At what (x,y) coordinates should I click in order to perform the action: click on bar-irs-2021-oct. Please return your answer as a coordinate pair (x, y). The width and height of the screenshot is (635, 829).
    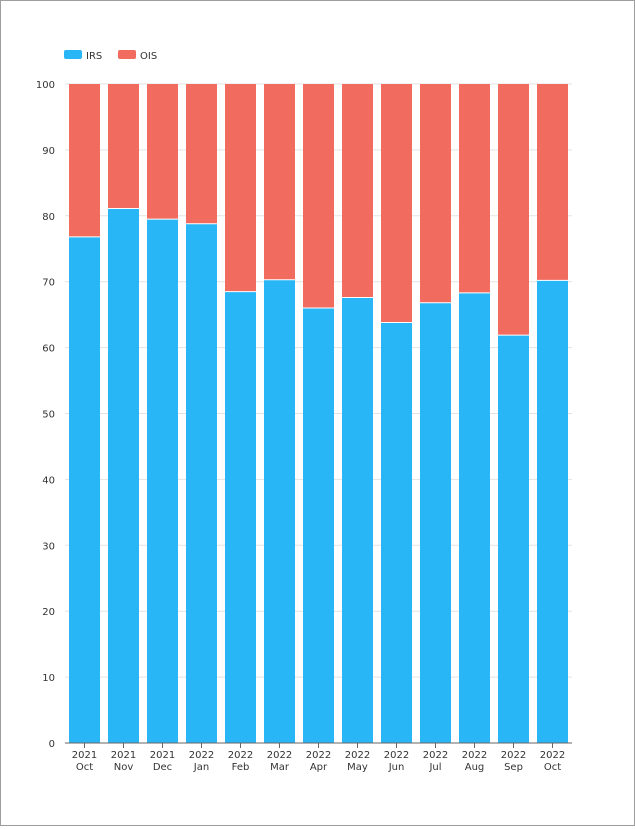
    Looking at the image, I should click on (84, 489).